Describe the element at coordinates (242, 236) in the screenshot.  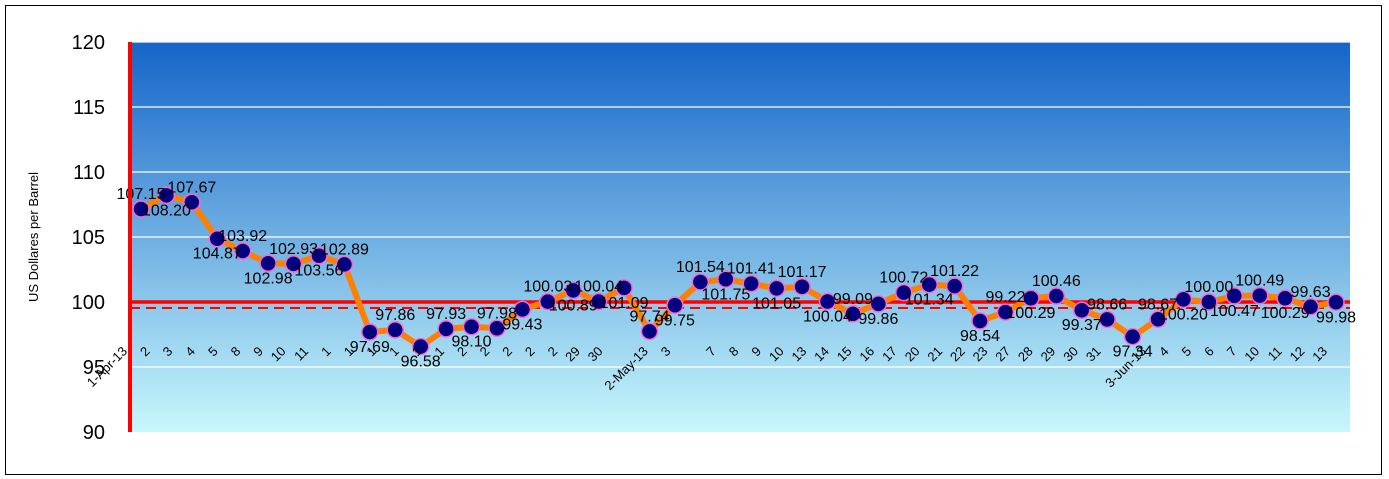
I see `data-label: 103.92` at that location.